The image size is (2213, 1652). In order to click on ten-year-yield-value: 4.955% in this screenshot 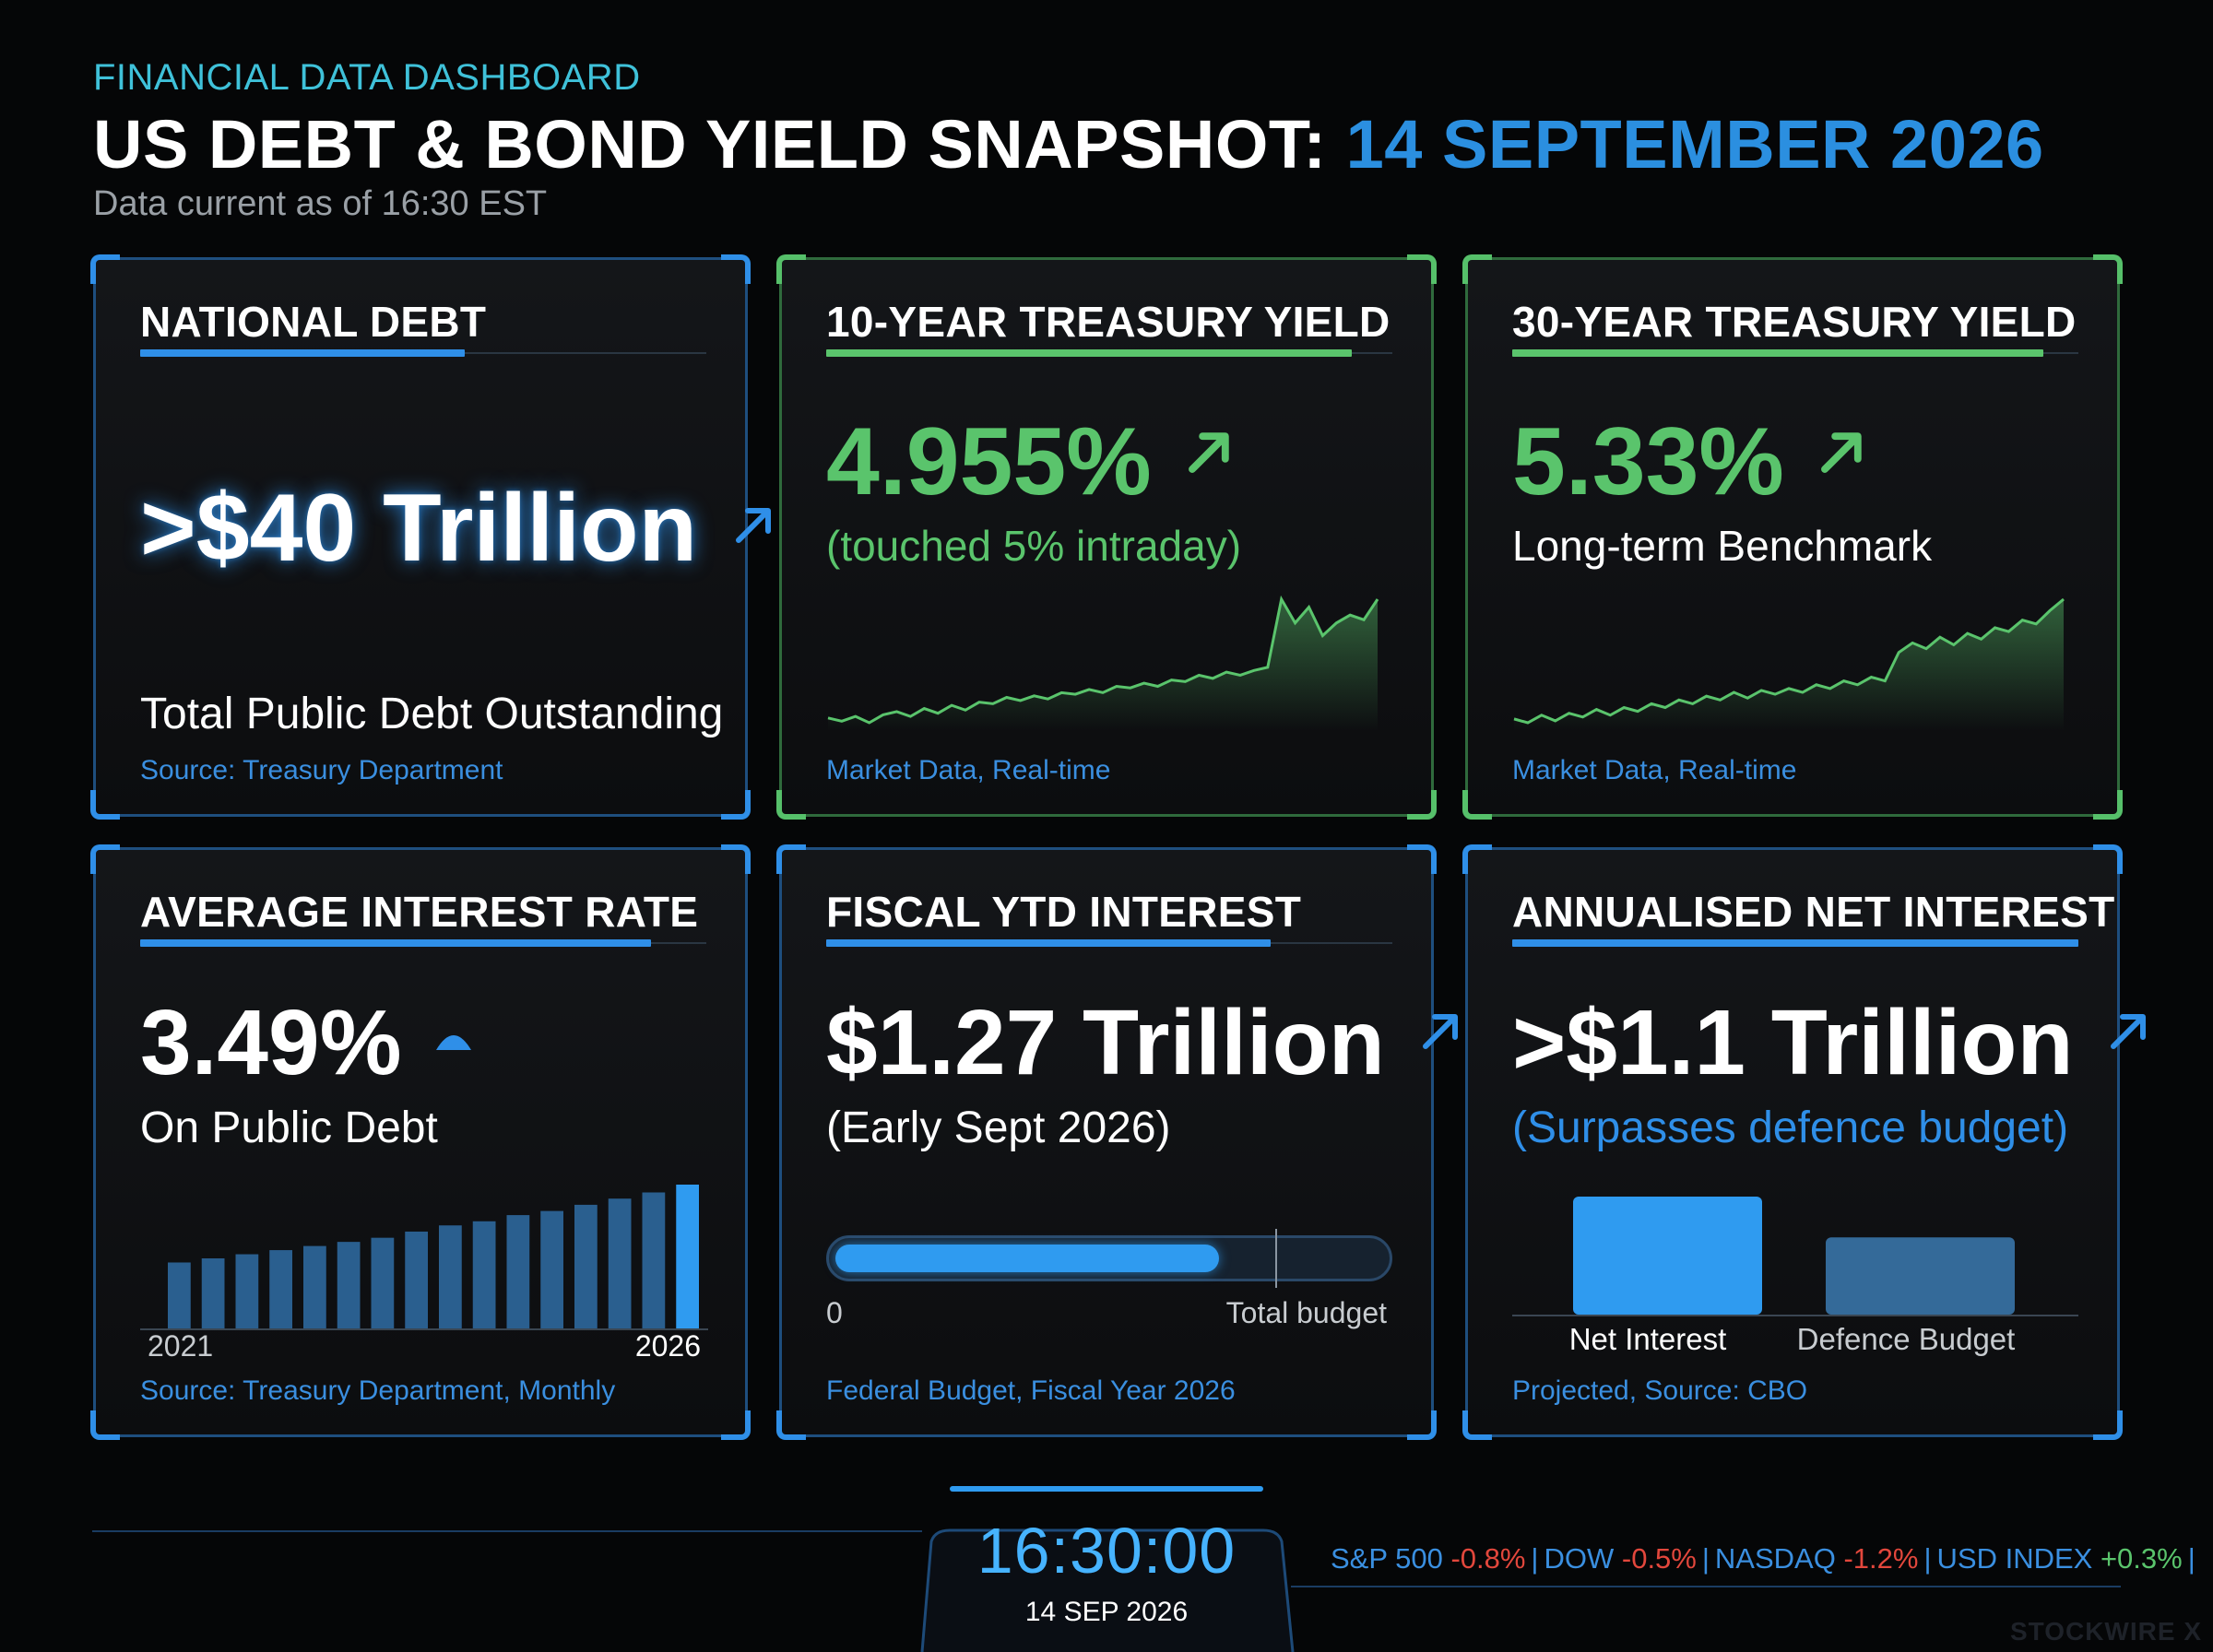, I will do `click(1031, 462)`.